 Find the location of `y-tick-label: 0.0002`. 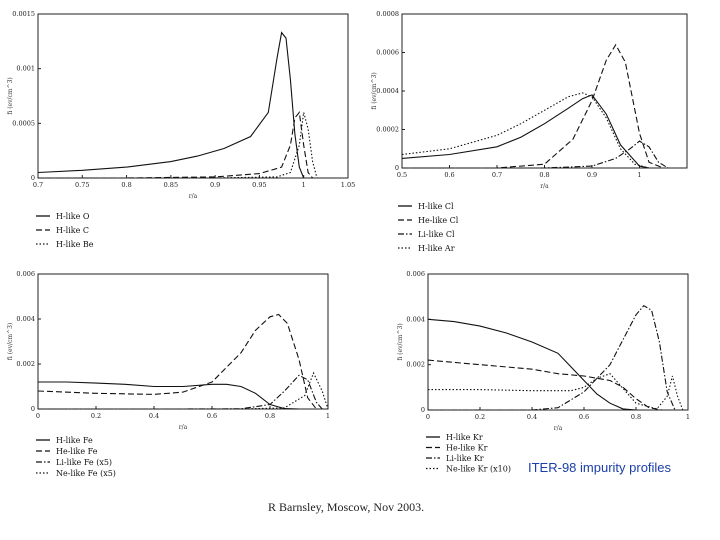

y-tick-label: 0.0002 is located at coordinates (387, 130).